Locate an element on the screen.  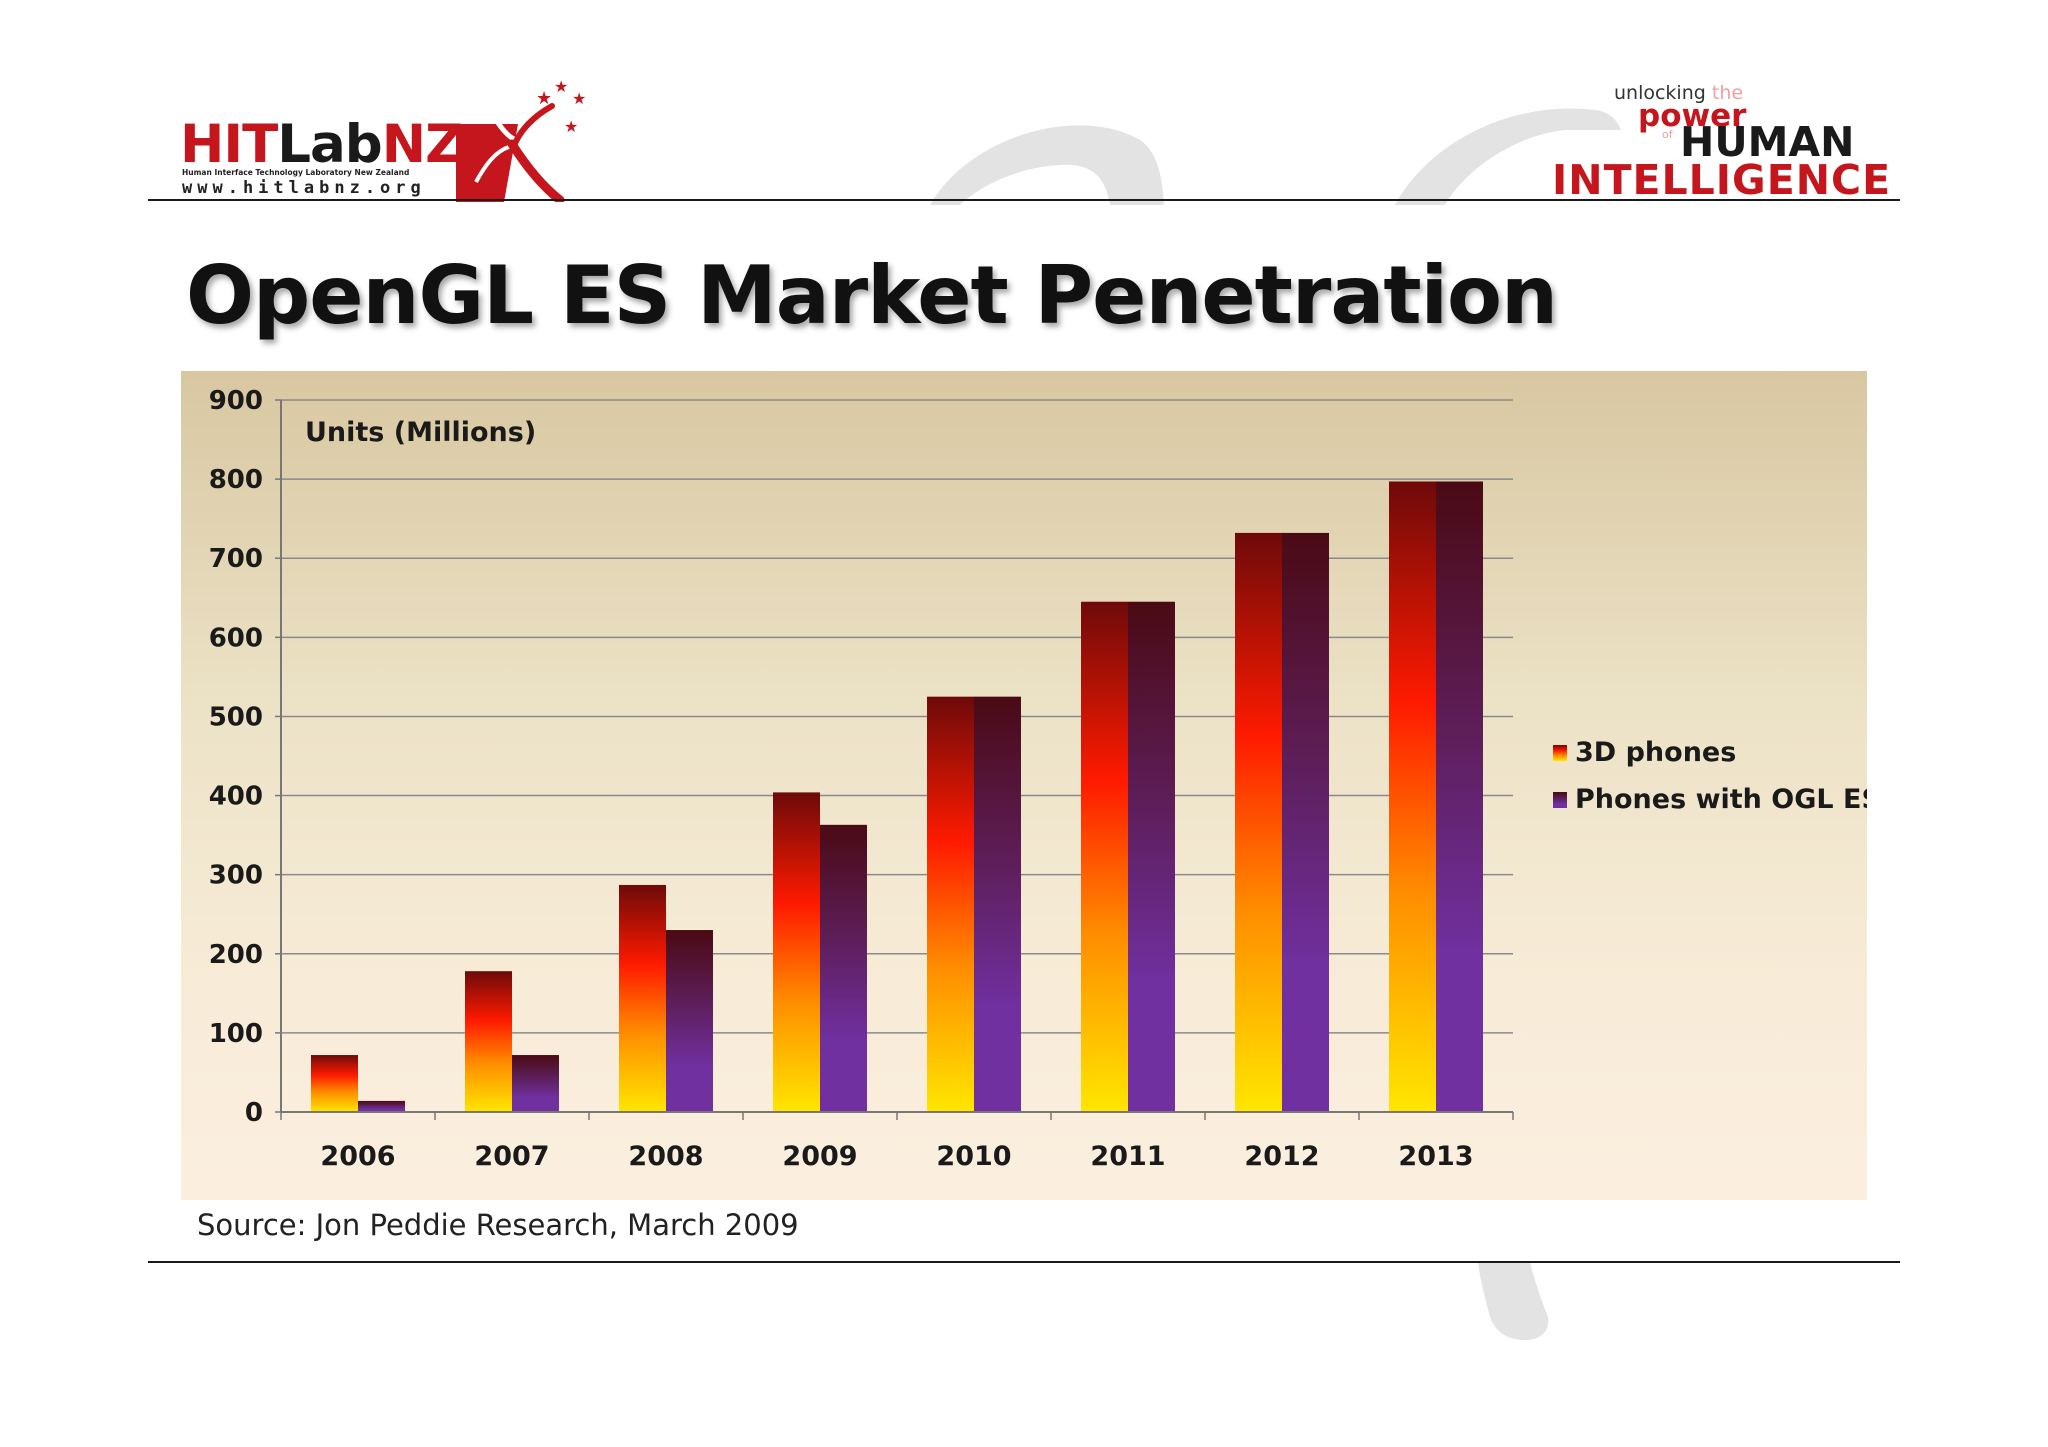
footer-divider is located at coordinates (1024, 1262).